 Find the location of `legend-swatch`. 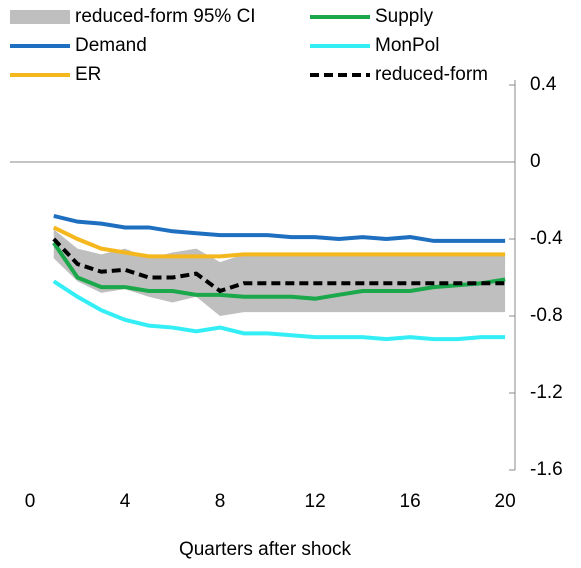

legend-swatch is located at coordinates (40, 17).